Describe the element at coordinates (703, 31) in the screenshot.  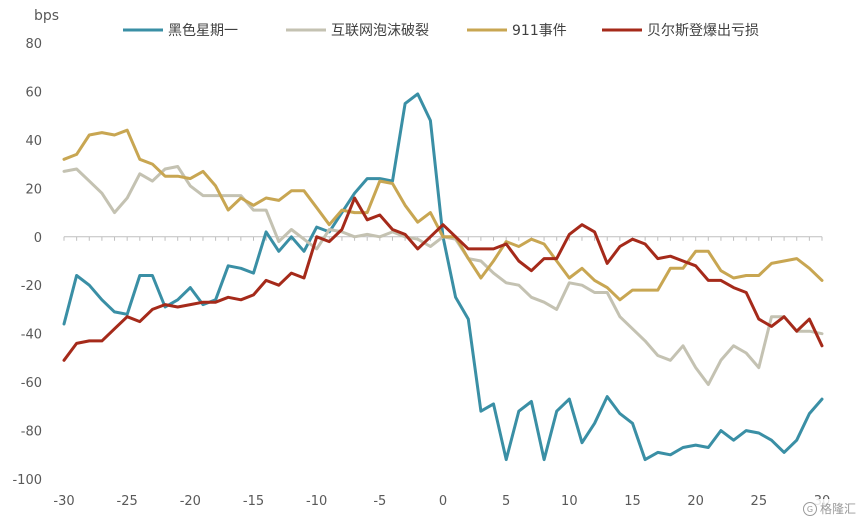
I see `legend-label: 贝尔斯登爆出亏损` at that location.